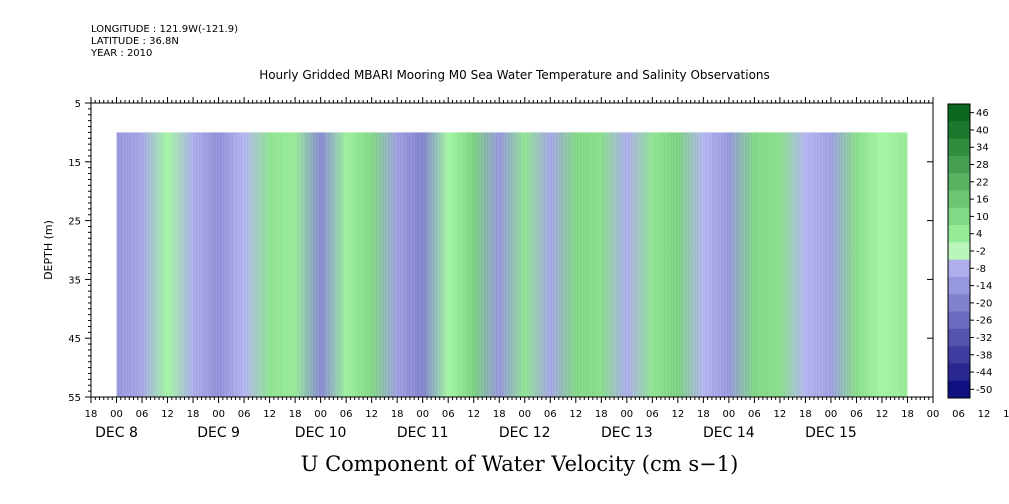 The width and height of the screenshot is (1009, 504). I want to click on colorbar-label: -44, so click(984, 373).